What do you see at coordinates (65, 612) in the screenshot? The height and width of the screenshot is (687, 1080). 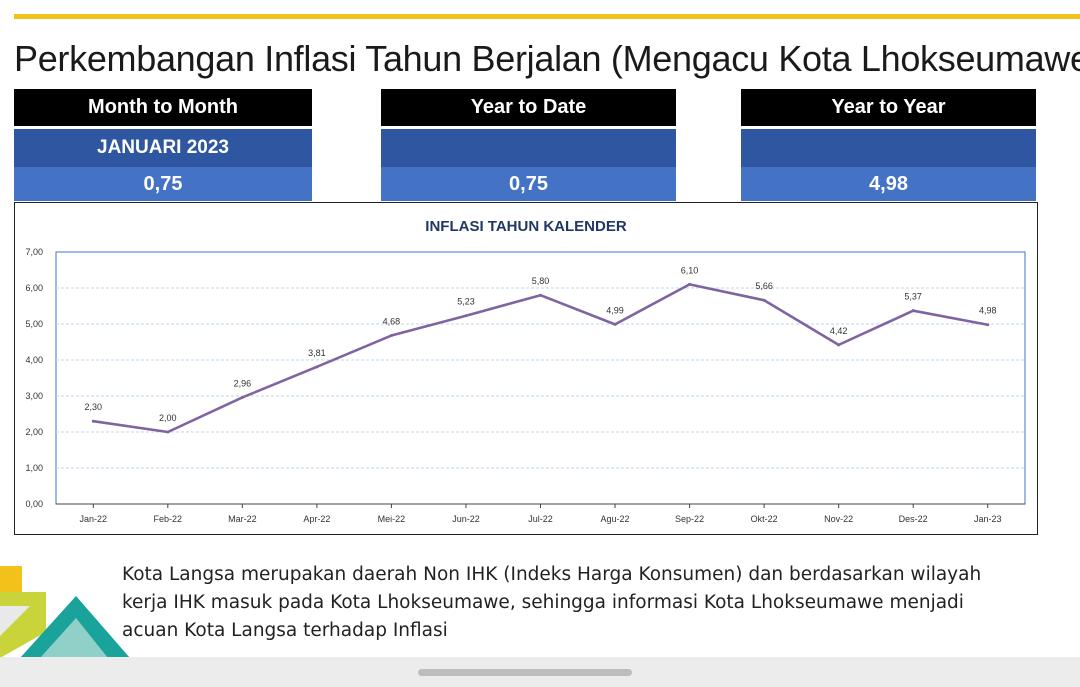 I see `decorative-logo-shapes` at bounding box center [65, 612].